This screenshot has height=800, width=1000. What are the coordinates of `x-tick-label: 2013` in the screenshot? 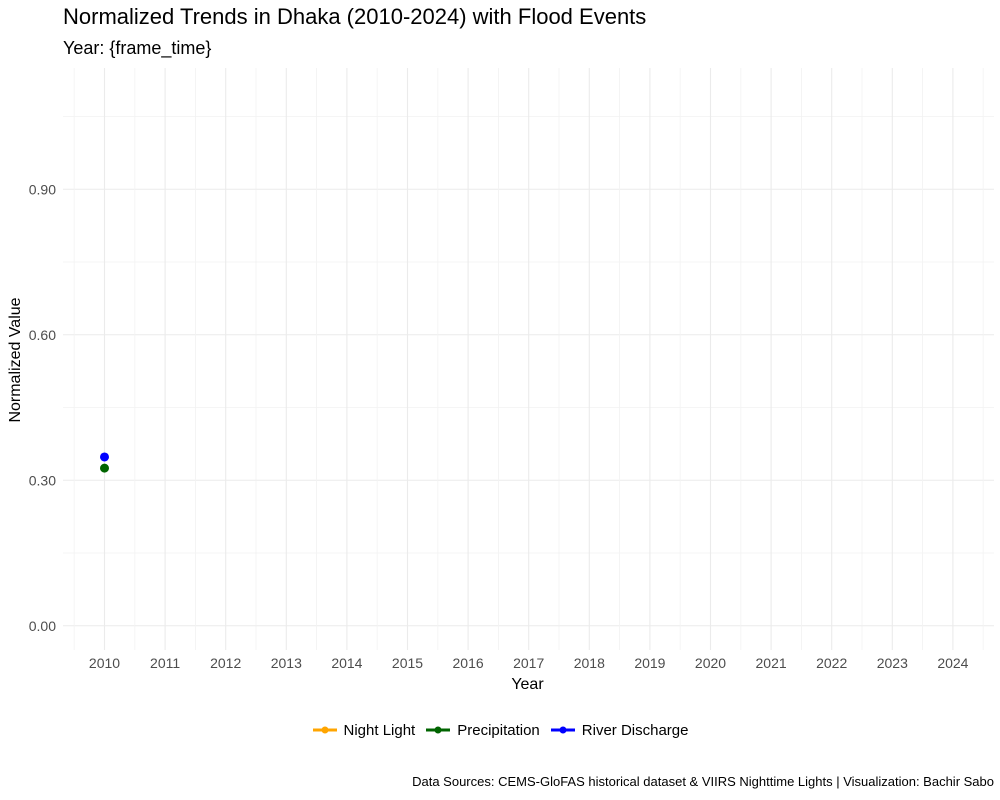 It's located at (286, 663).